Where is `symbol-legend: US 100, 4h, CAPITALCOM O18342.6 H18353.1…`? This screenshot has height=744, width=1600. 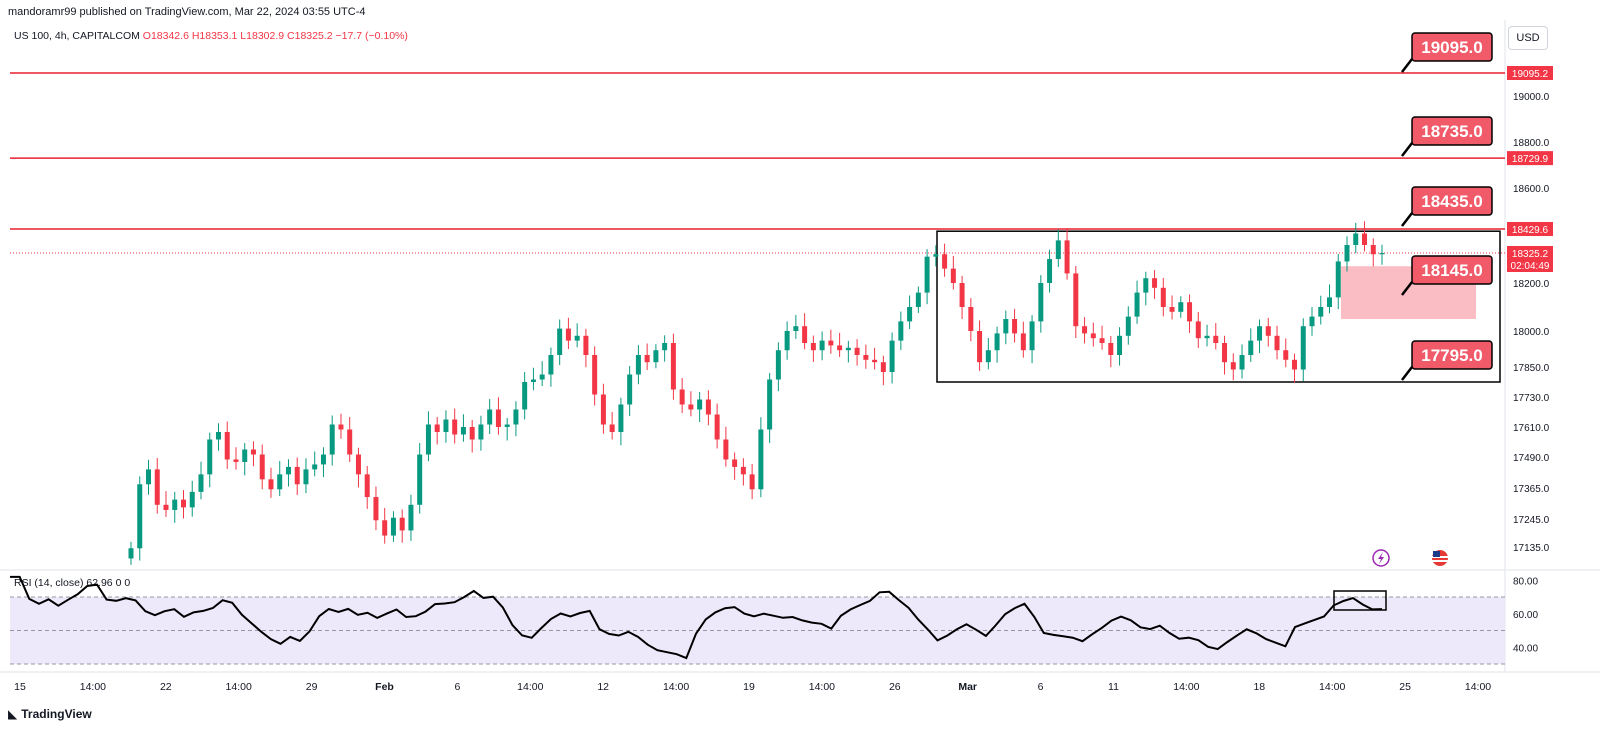 symbol-legend: US 100, 4h, CAPITALCOM O18342.6 H18353.1… is located at coordinates (211, 36).